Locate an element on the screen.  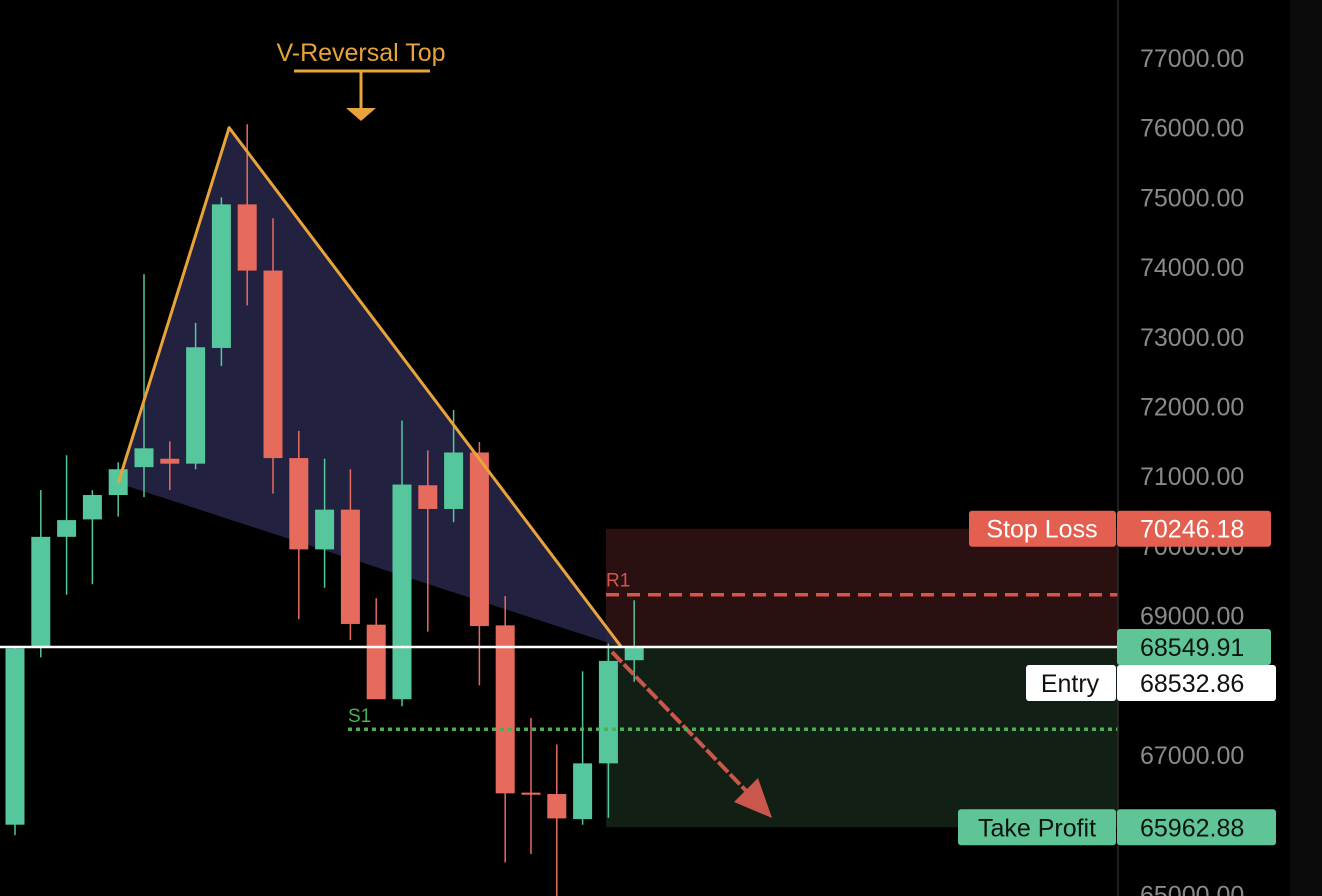
stop-loss-value-bg is located at coordinates (1194, 528).